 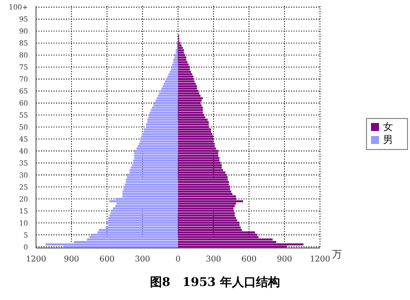 What do you see at coordinates (107, 259) in the screenshot?
I see `x-tick-label: 600` at bounding box center [107, 259].